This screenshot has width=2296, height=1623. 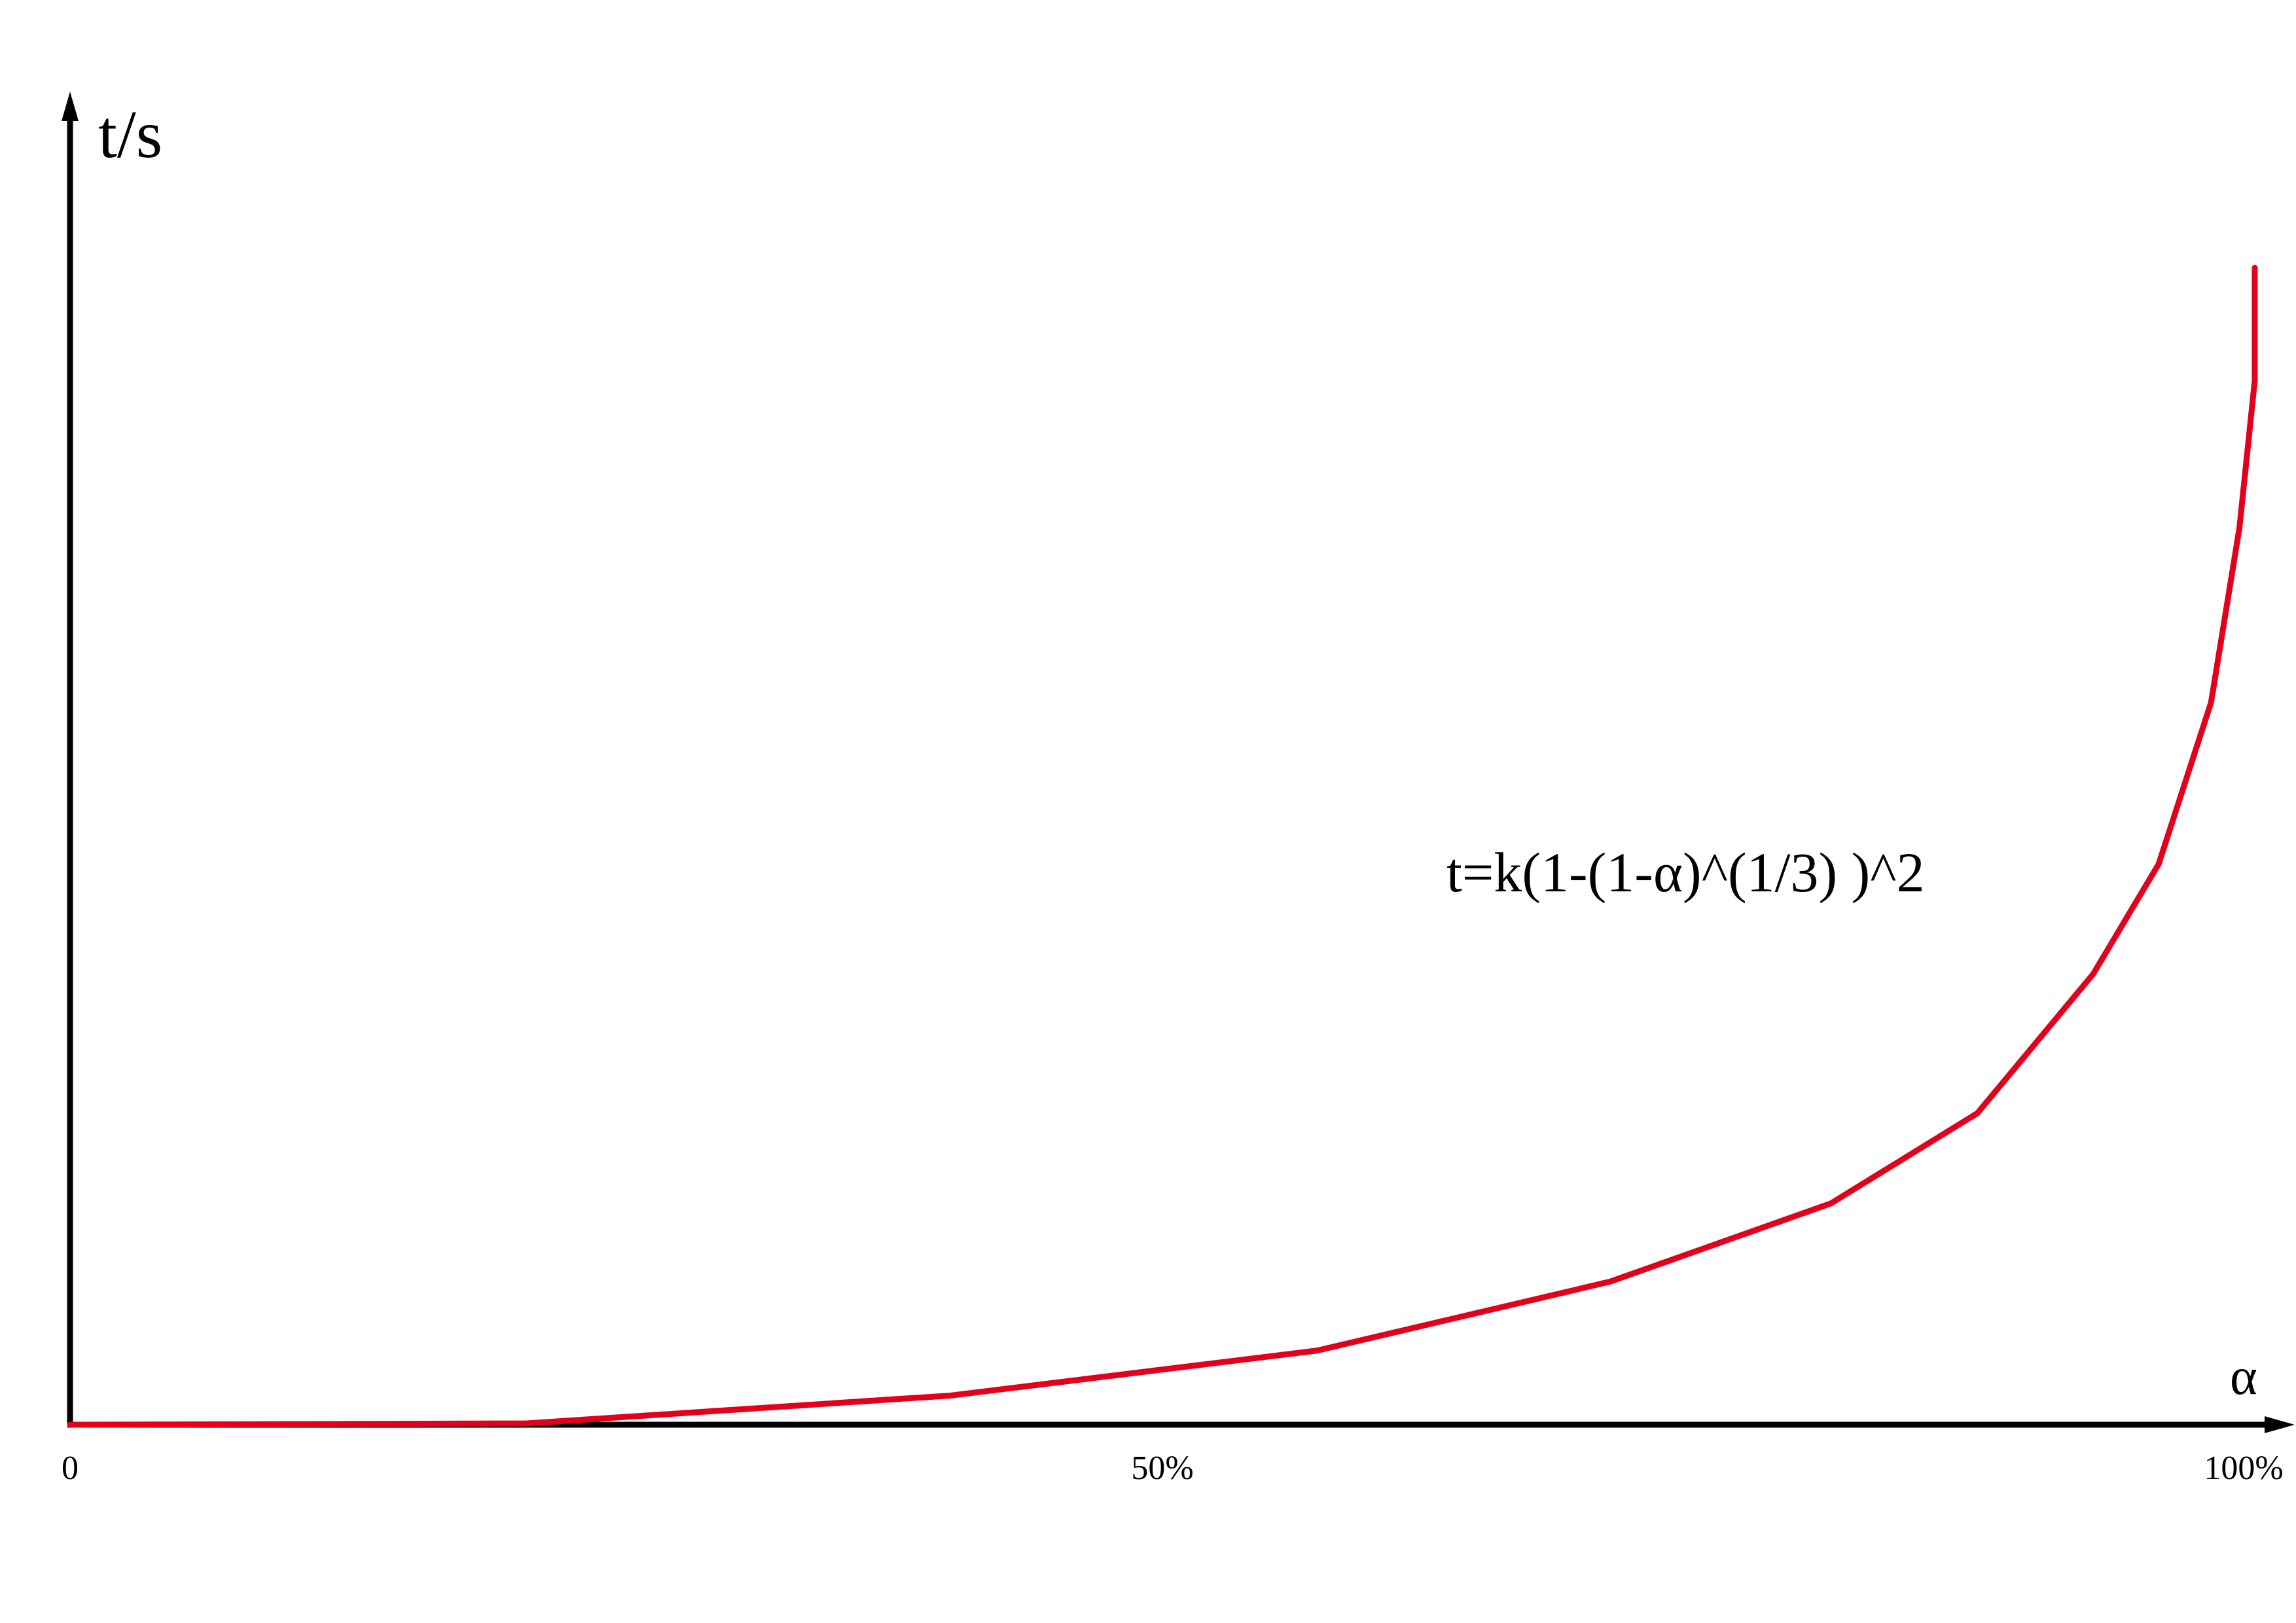 What do you see at coordinates (70, 1468) in the screenshot?
I see `x-tick-label: 0` at bounding box center [70, 1468].